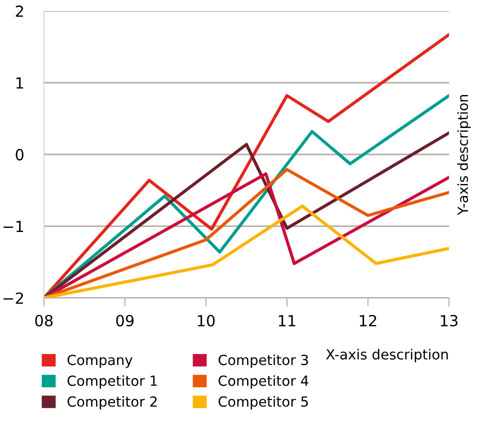 Image resolution: width=488 pixels, height=422 pixels. I want to click on x-tick-label: 11, so click(287, 320).